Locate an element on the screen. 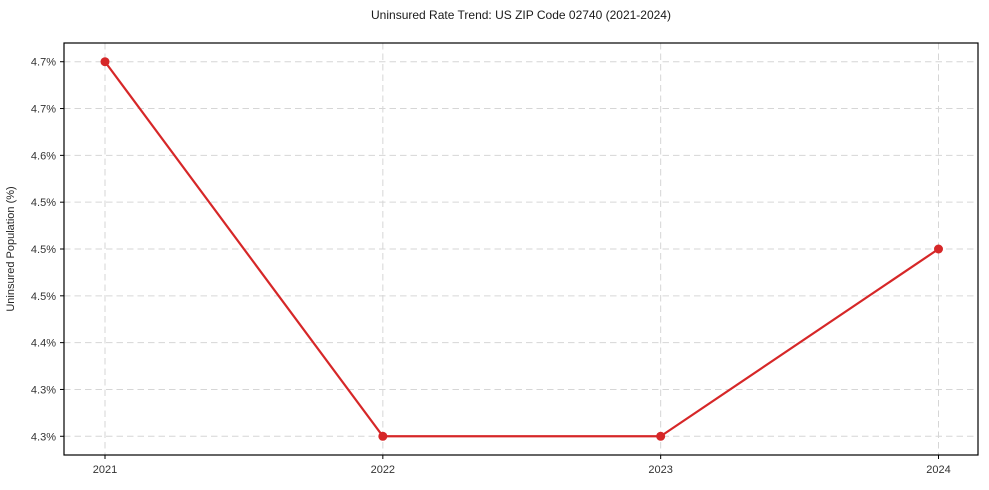 The width and height of the screenshot is (989, 490). x-tick-label: 2022 is located at coordinates (383, 470).